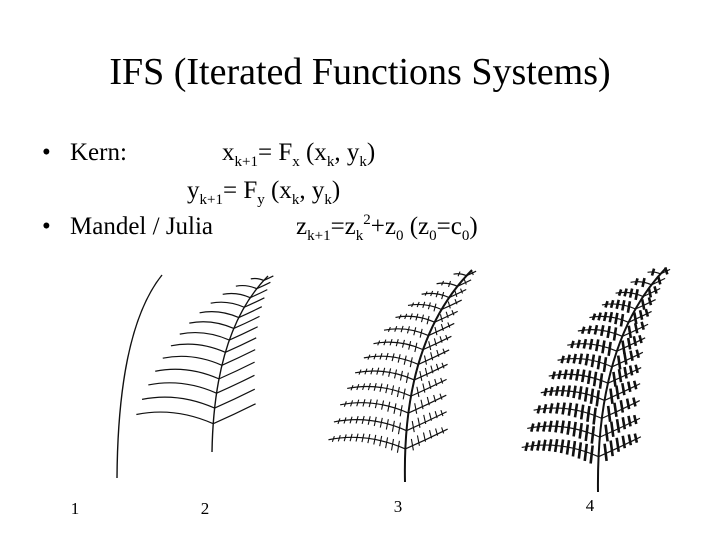 This screenshot has height=540, width=720. Describe the element at coordinates (367, 220) in the screenshot. I see `formula-part: 2` at that location.